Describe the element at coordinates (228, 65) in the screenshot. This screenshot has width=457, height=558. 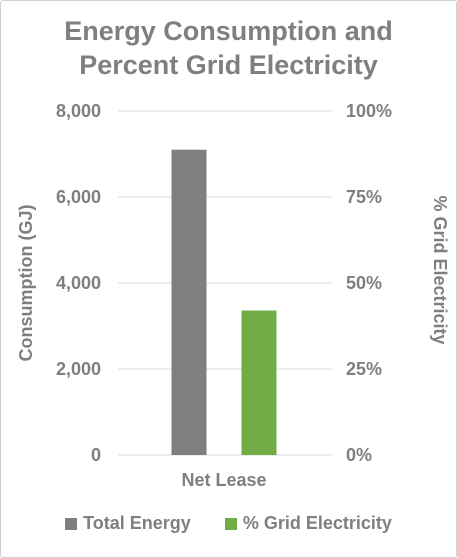
I see `chart-title-line-2: Percent Grid Electricity` at that location.